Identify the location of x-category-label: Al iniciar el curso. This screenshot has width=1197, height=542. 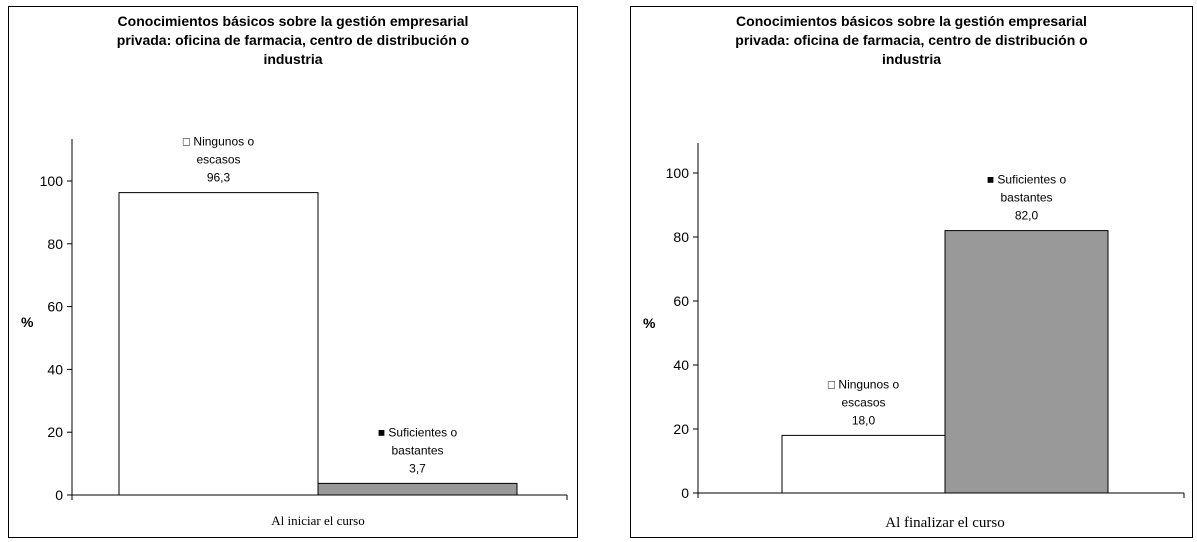
(318, 520).